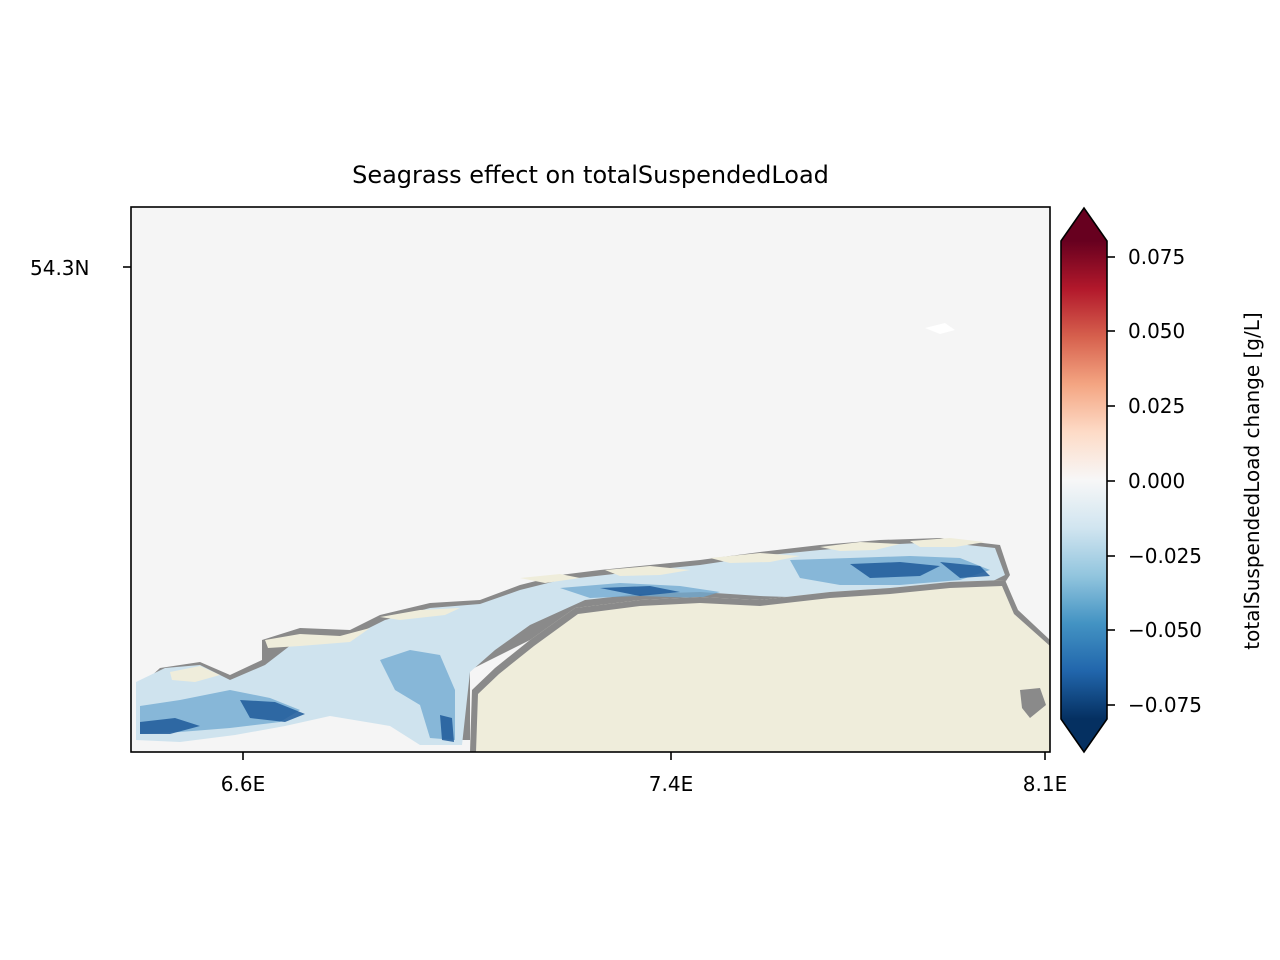 The width and height of the screenshot is (1280, 960). I want to click on colorbar-tick-label: 0.025, so click(1157, 406).